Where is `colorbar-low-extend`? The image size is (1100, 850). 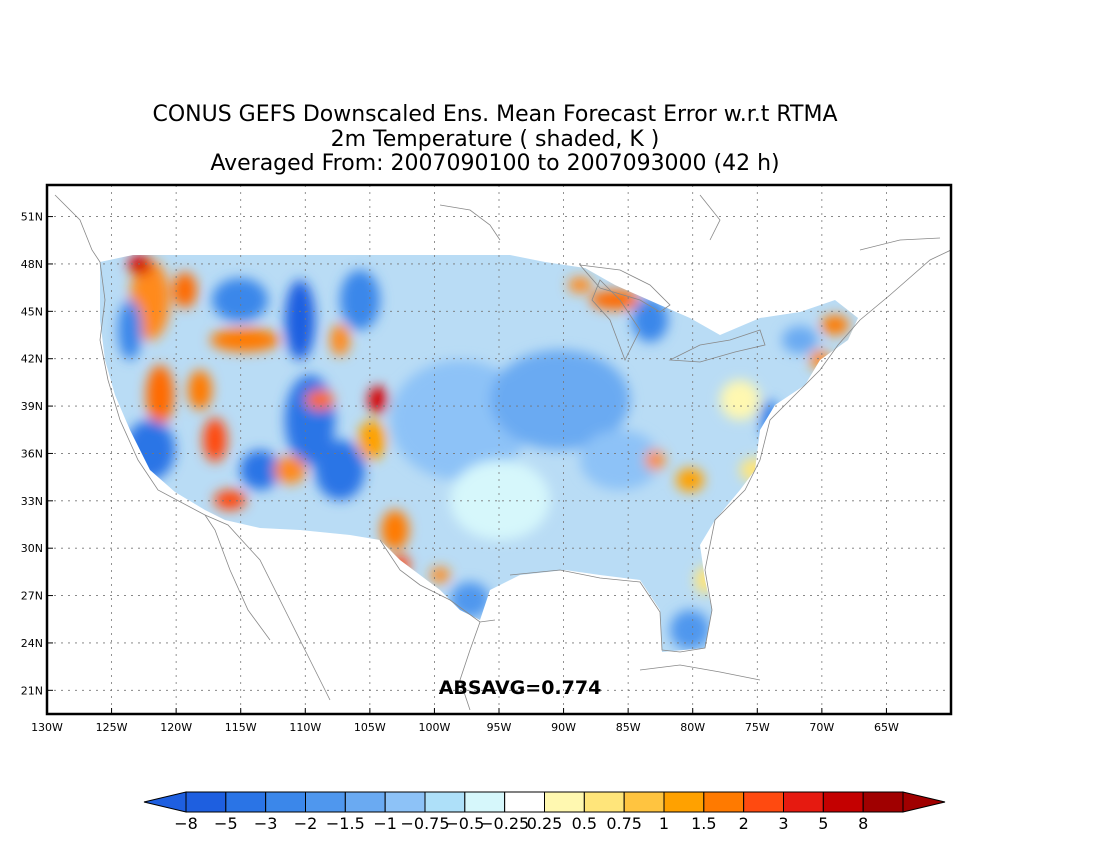
colorbar-low-extend is located at coordinates (165, 802).